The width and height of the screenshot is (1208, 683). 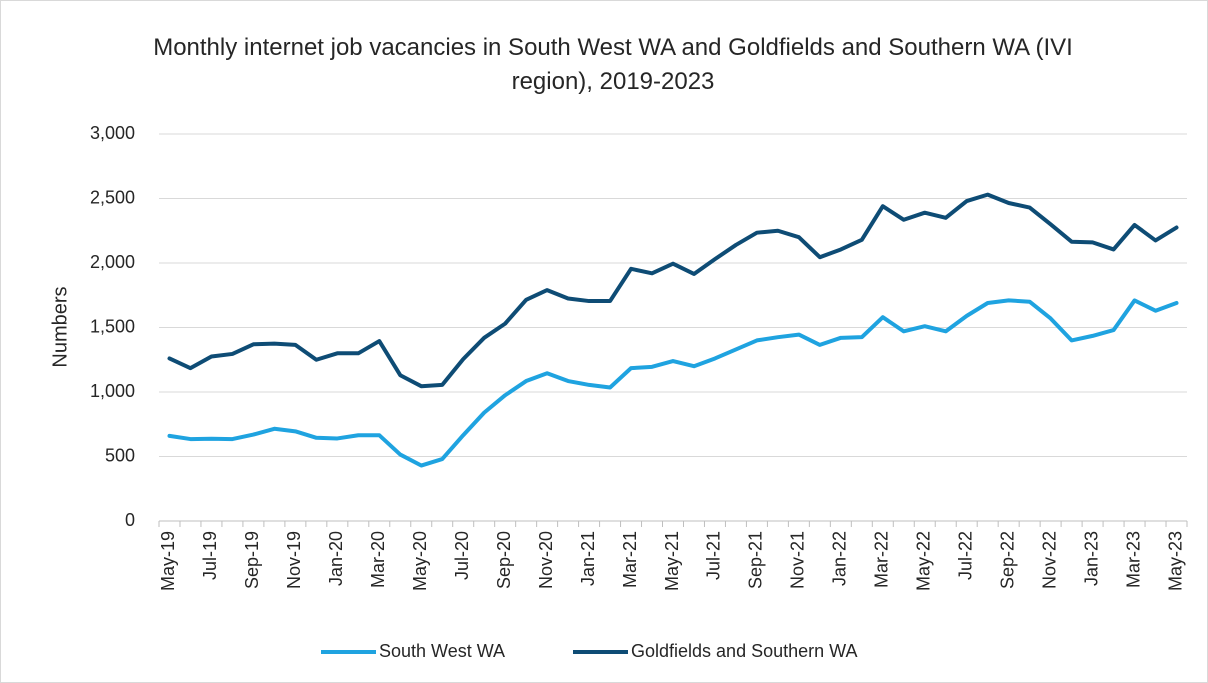 I want to click on x-tick-label: Nov-22, so click(x=1049, y=560).